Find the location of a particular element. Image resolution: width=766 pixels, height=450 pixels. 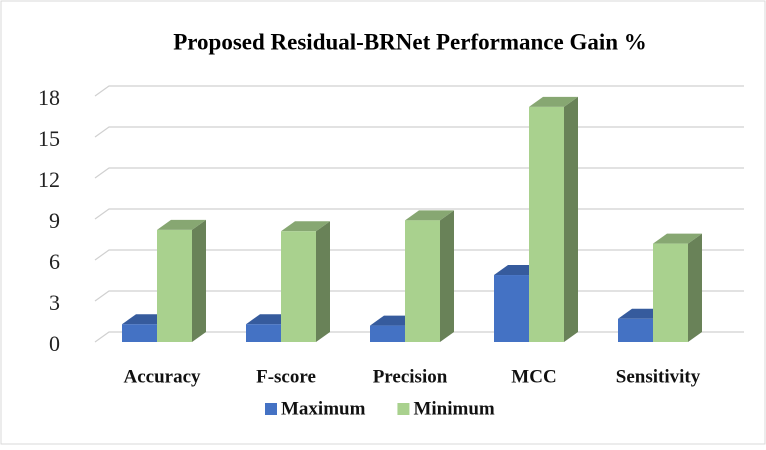

x-tick-label: Accuracy is located at coordinates (162, 376).